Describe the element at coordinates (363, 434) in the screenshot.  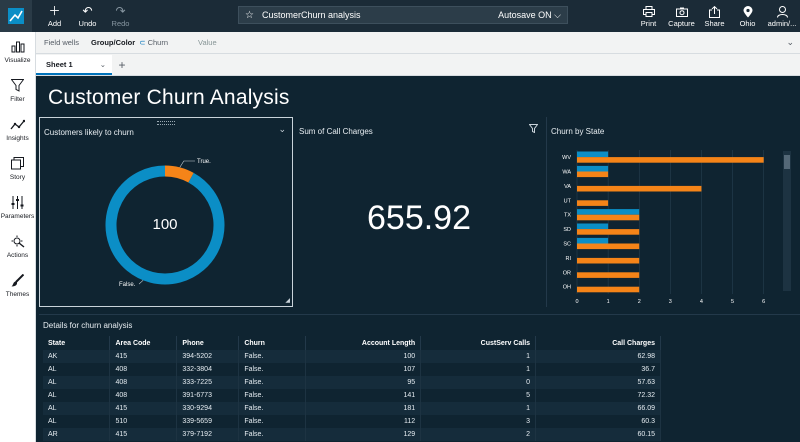
I see `table-cell: 129` at that location.